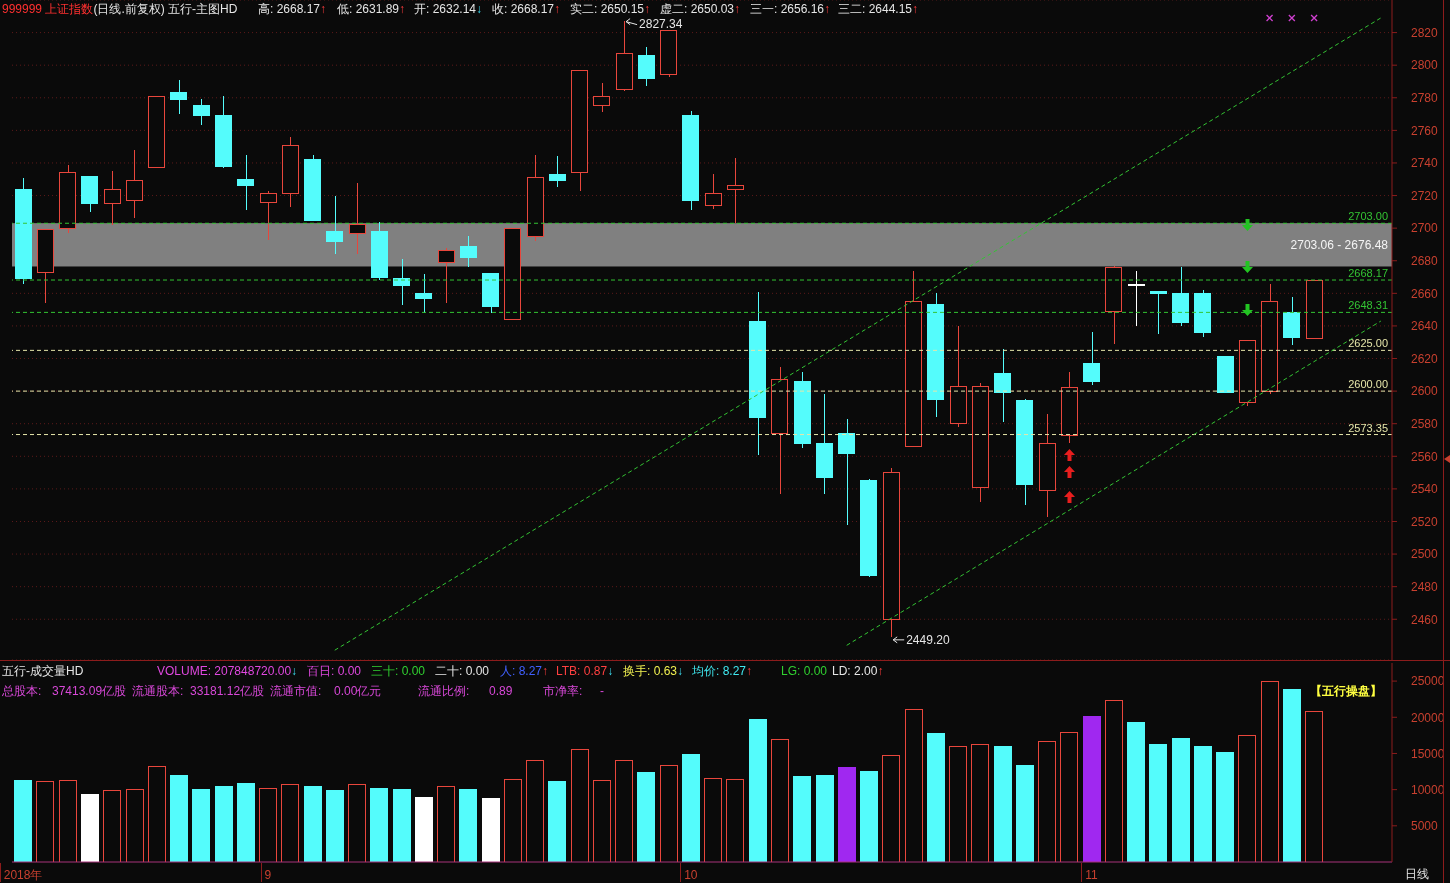 This screenshot has height=883, width=1450. I want to click on y-tick-label: 2480, so click(1425, 586).